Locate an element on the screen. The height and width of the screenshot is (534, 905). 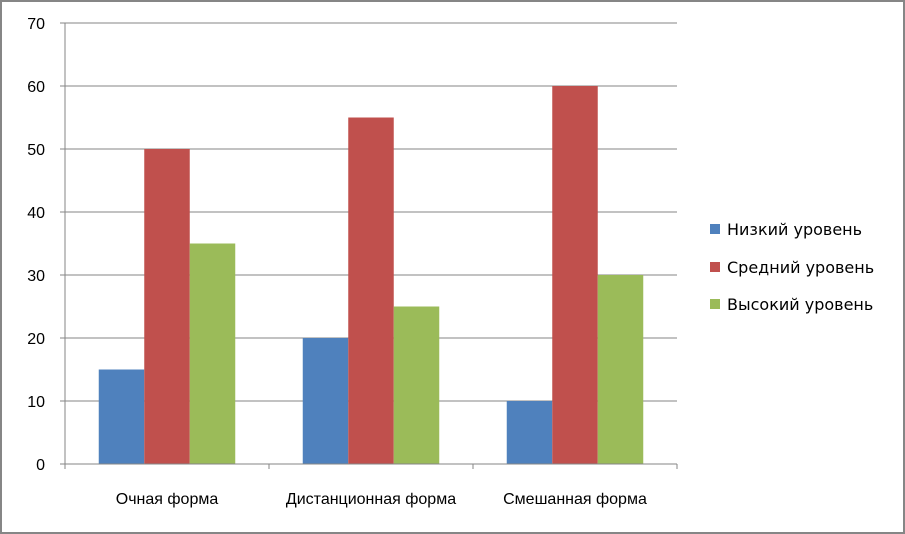
x-tick-label: Очная форма is located at coordinates (167, 499).